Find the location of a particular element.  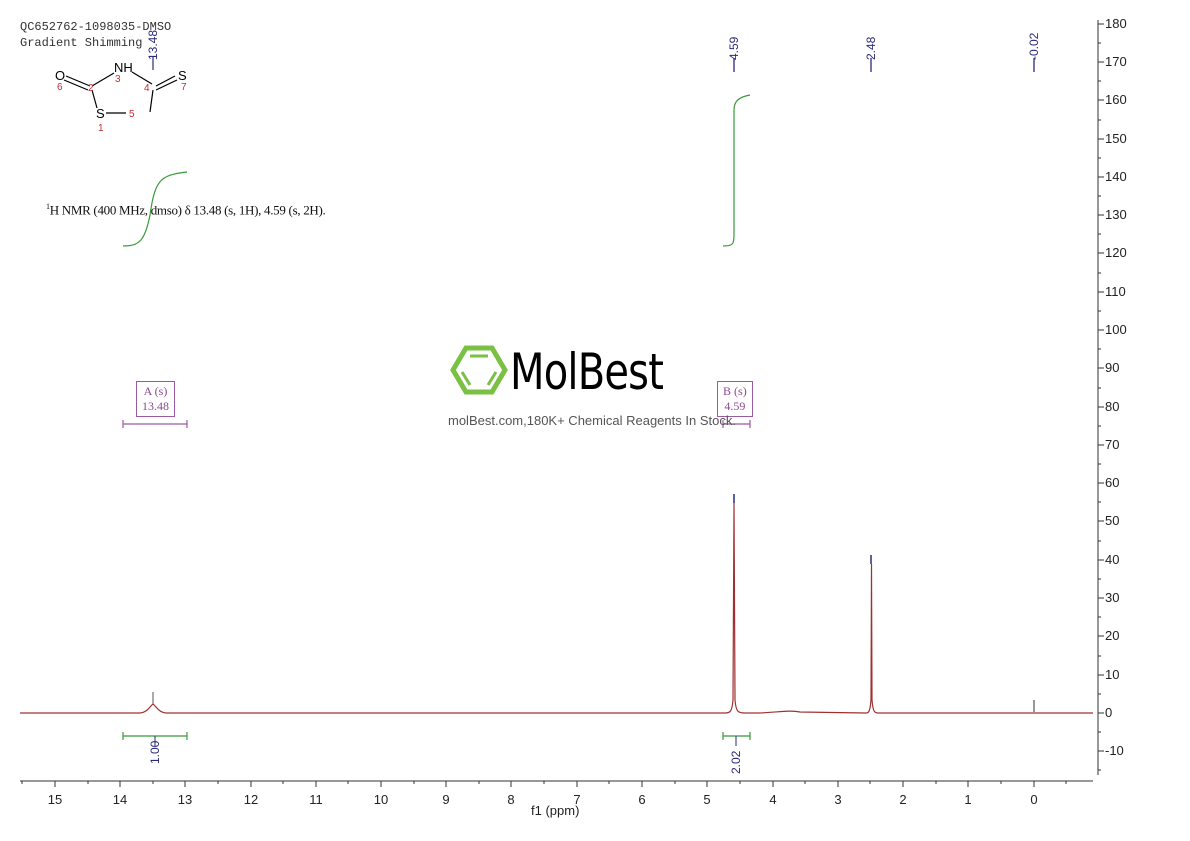

x-tick-label: 7 is located at coordinates (577, 799).